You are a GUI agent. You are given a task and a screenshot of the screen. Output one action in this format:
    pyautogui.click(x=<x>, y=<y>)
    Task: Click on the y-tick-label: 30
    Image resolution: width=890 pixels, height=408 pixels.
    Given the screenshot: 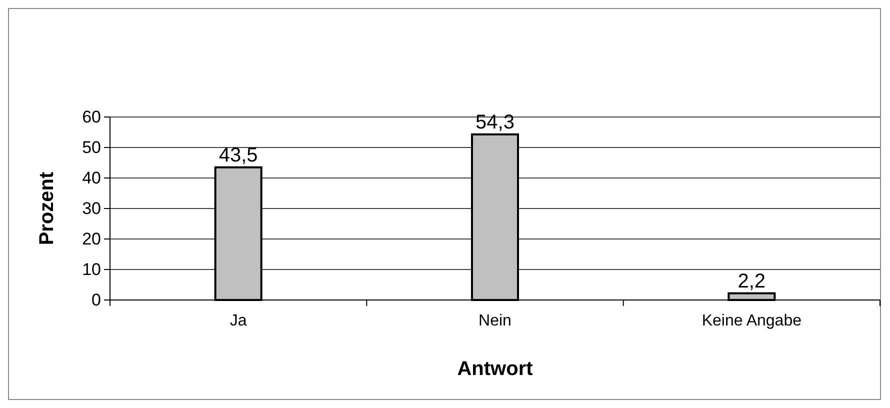 What is the action you would take?
    pyautogui.click(x=91, y=208)
    